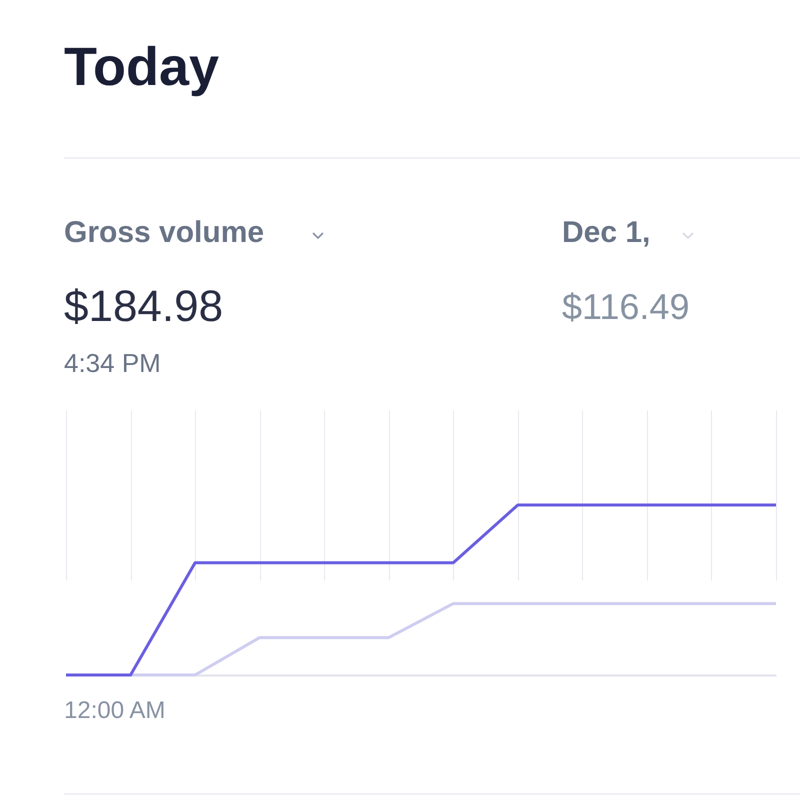 The image size is (800, 800). Describe the element at coordinates (606, 233) in the screenshot. I see `text: Dec 1,` at that location.